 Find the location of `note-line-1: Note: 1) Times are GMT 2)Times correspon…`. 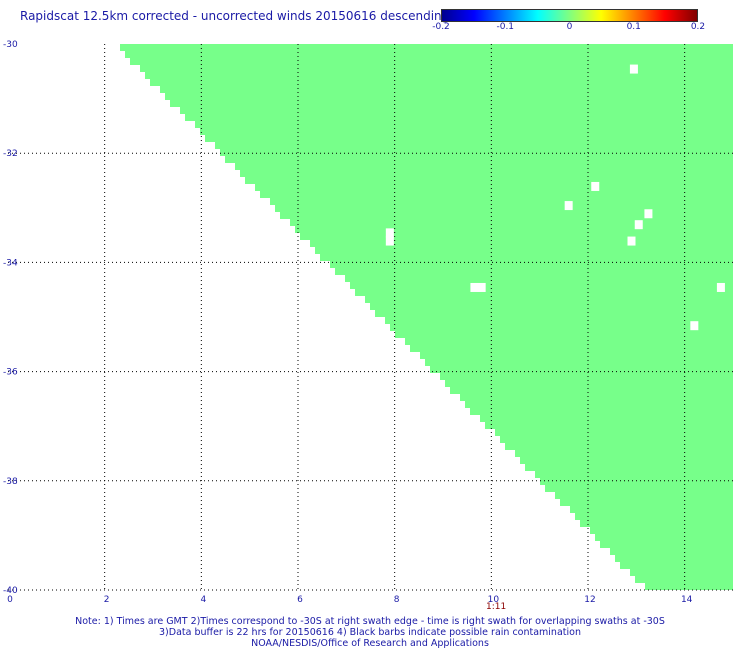

note-line-1: Note: 1) Times are GMT 2)Times correspon… is located at coordinates (370, 621).